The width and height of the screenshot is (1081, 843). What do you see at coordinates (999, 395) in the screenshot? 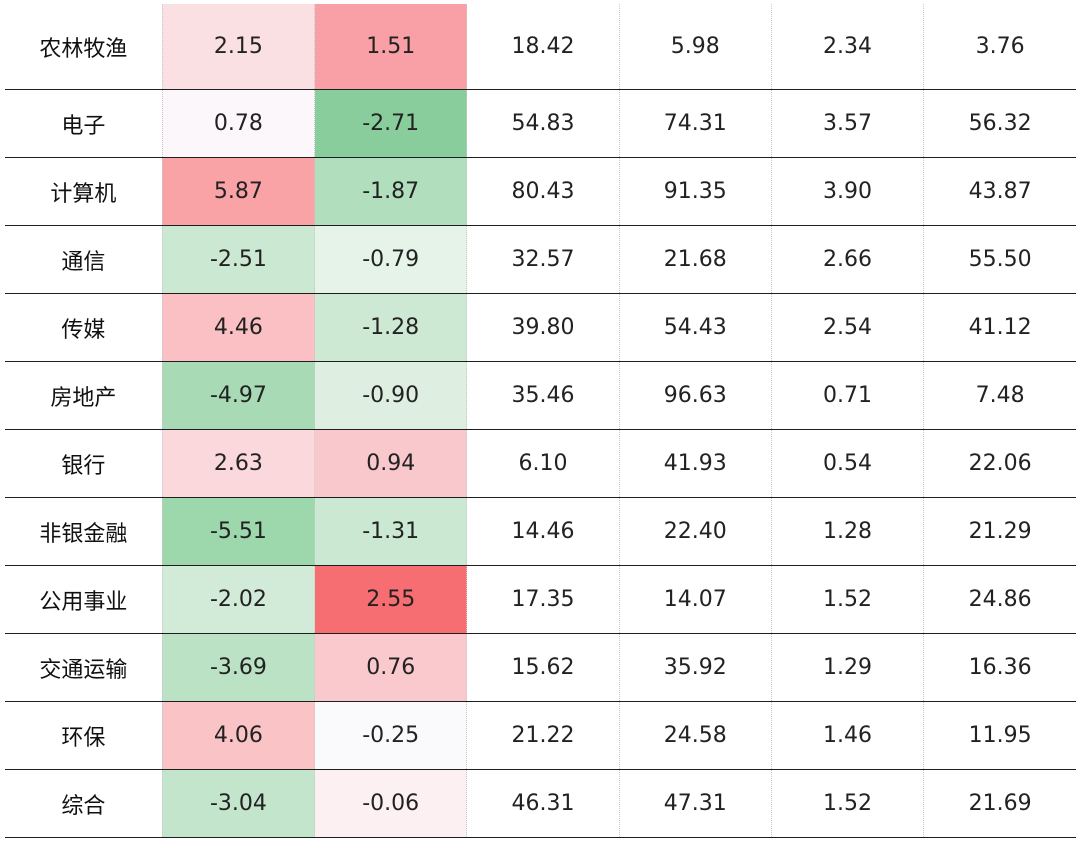
I see `value-cell-col-6: 7.48` at bounding box center [999, 395].